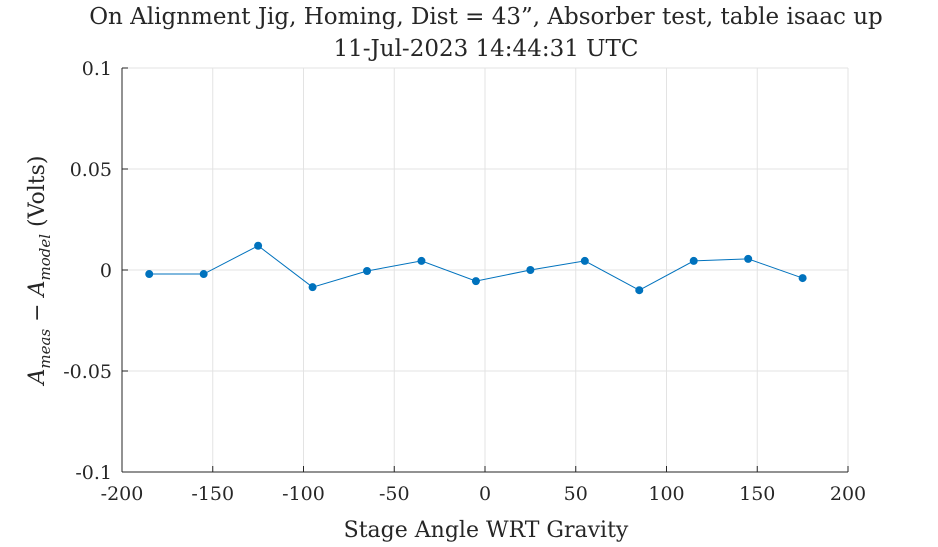  What do you see at coordinates (122, 494) in the screenshot?
I see `x-tick-label: -200` at bounding box center [122, 494].